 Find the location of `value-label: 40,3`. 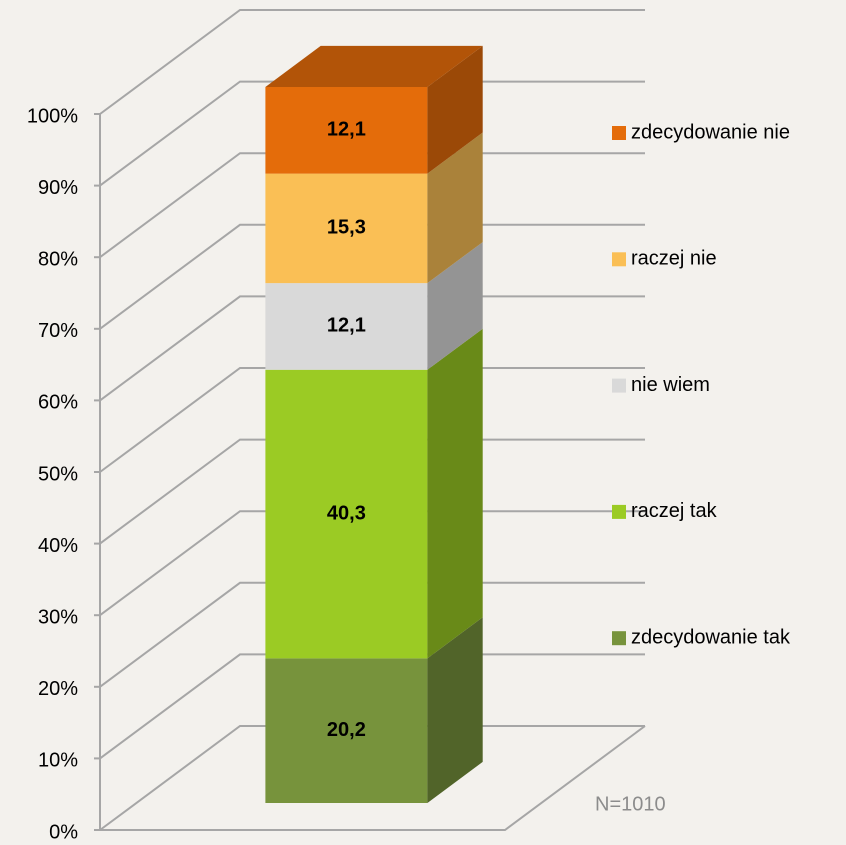

value-label: 40,3 is located at coordinates (346, 513).